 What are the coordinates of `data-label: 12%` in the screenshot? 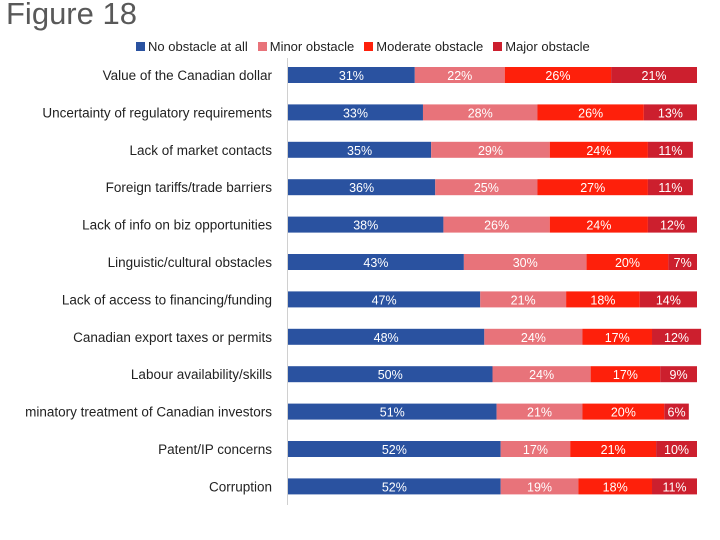 It's located at (676, 338).